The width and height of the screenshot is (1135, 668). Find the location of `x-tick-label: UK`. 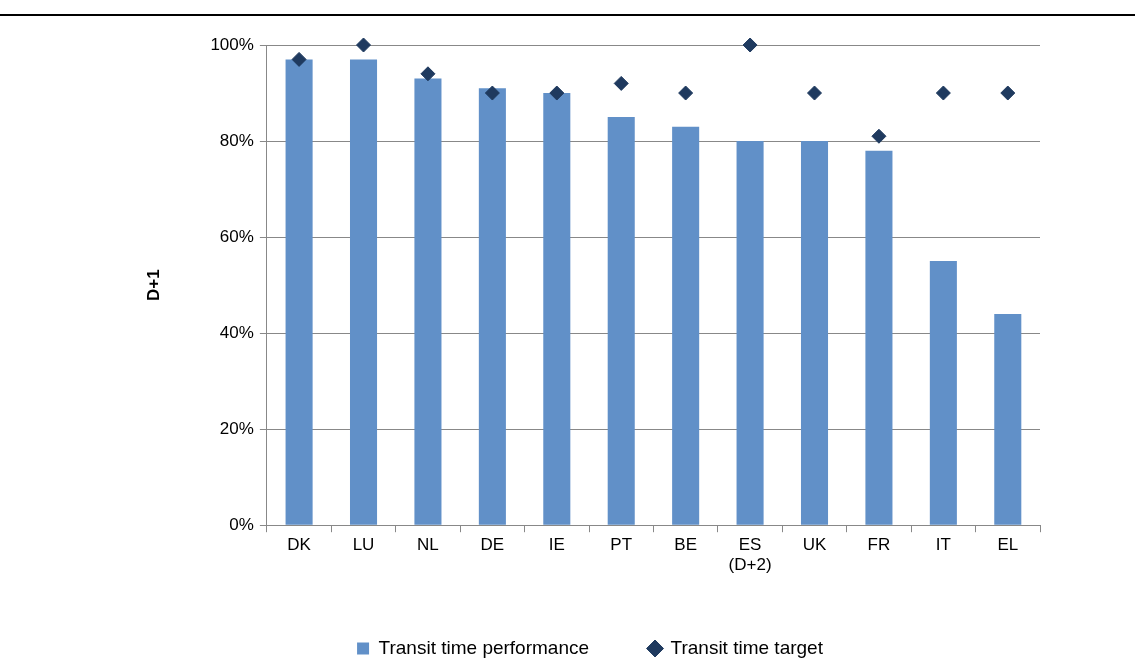

x-tick-label: UK is located at coordinates (814, 545).